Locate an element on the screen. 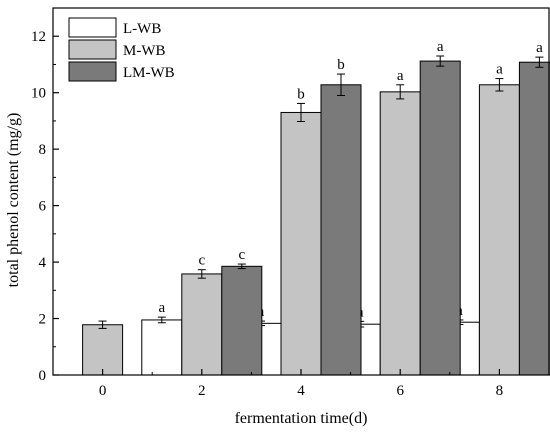 The height and width of the screenshot is (434, 550). bar-l-wb is located at coordinates (162, 347).